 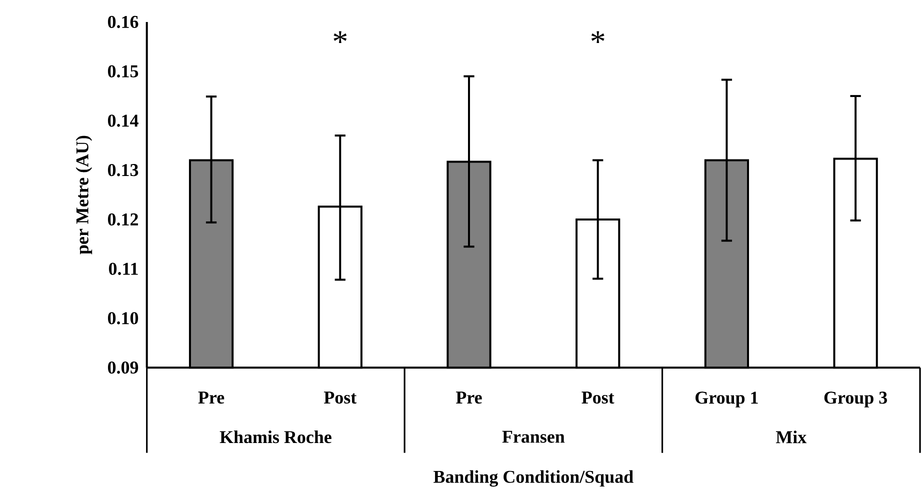 What do you see at coordinates (123, 367) in the screenshot?
I see `y-tick-label: 0.09` at bounding box center [123, 367].